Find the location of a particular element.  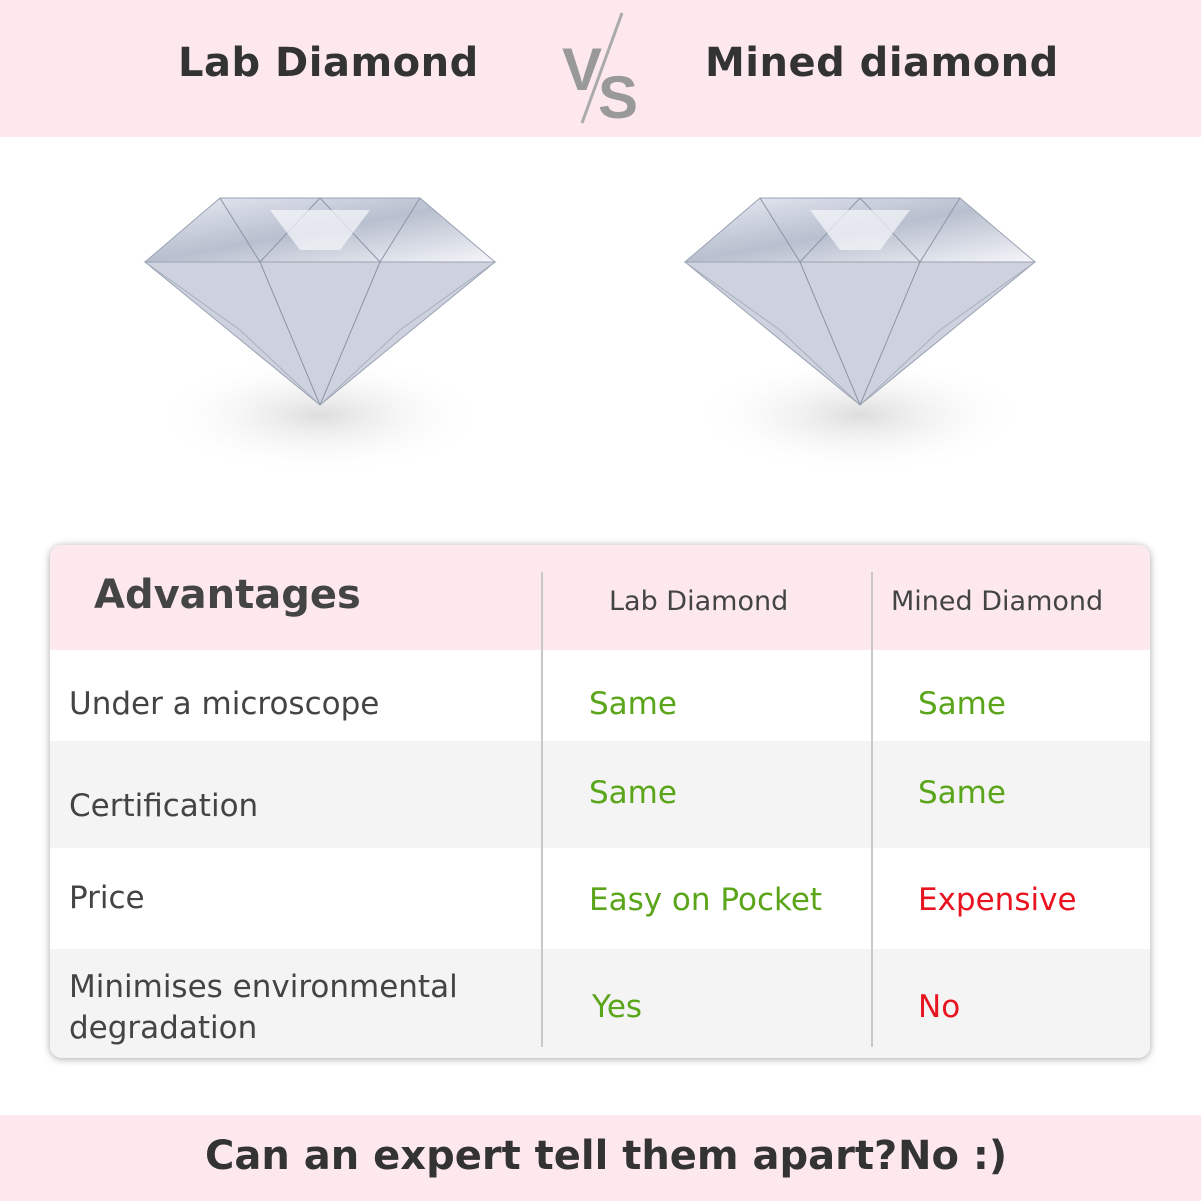

vs-logo: V S is located at coordinates (600, 68).